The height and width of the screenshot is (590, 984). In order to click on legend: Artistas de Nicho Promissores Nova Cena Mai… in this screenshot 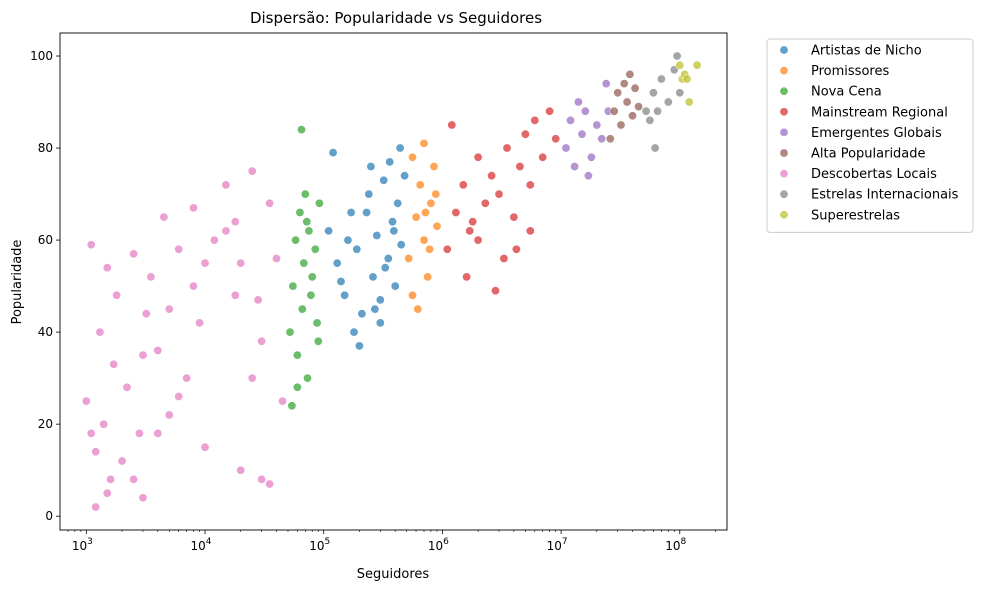, I will do `click(870, 135)`.